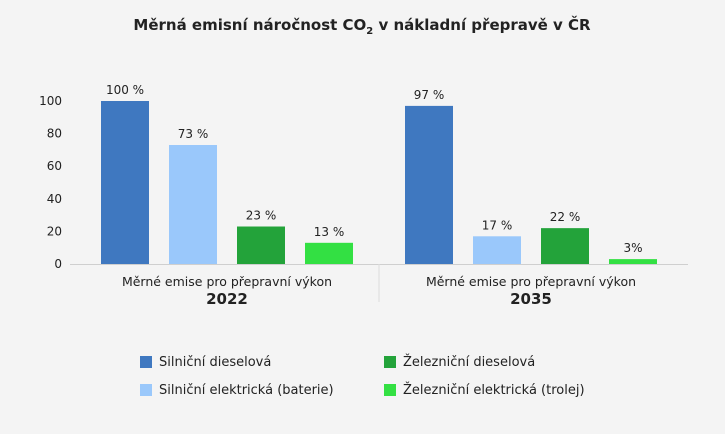 The width and height of the screenshot is (725, 434). I want to click on legend-label: Železniční elektrická (trolej), so click(494, 390).